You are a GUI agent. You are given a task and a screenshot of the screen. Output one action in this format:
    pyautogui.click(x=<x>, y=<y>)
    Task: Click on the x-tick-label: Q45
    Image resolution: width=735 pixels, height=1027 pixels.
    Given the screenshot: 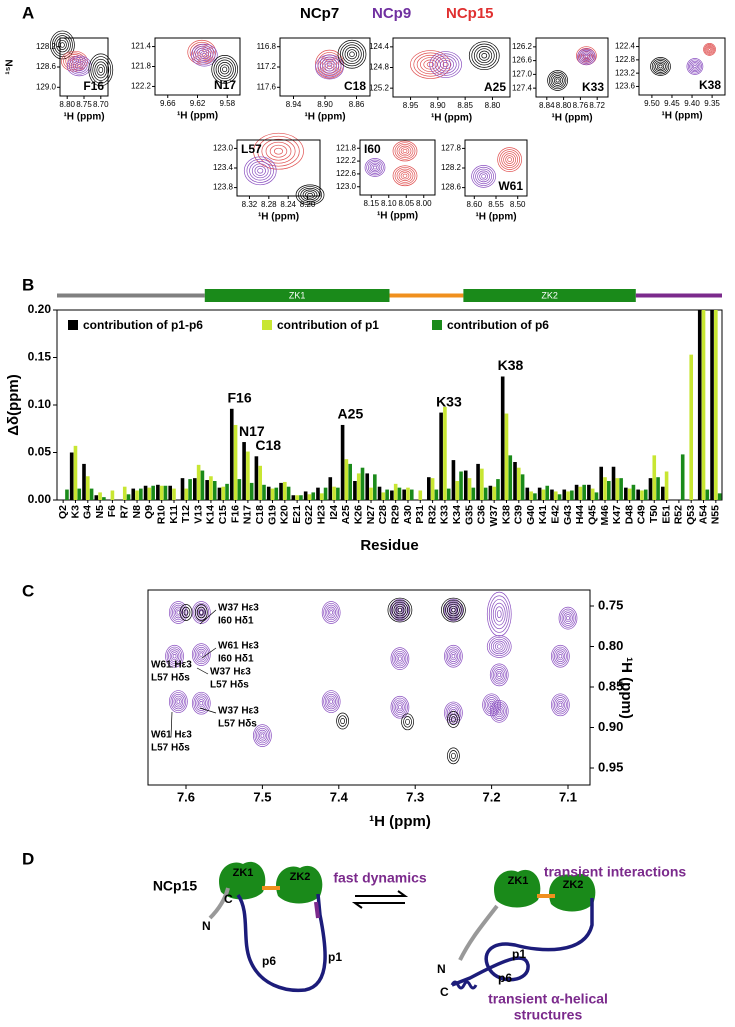 What is the action you would take?
    pyautogui.click(x=592, y=515)
    